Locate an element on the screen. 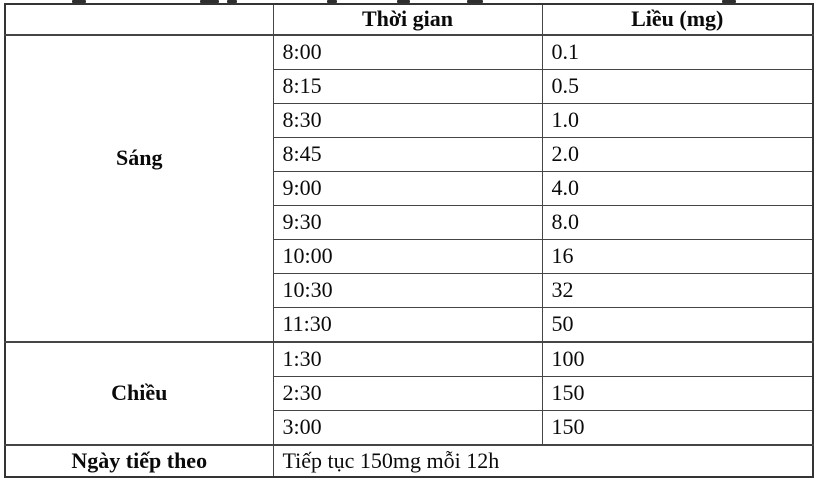 This screenshot has width=815, height=495. time-cell: 10:30 is located at coordinates (407, 290).